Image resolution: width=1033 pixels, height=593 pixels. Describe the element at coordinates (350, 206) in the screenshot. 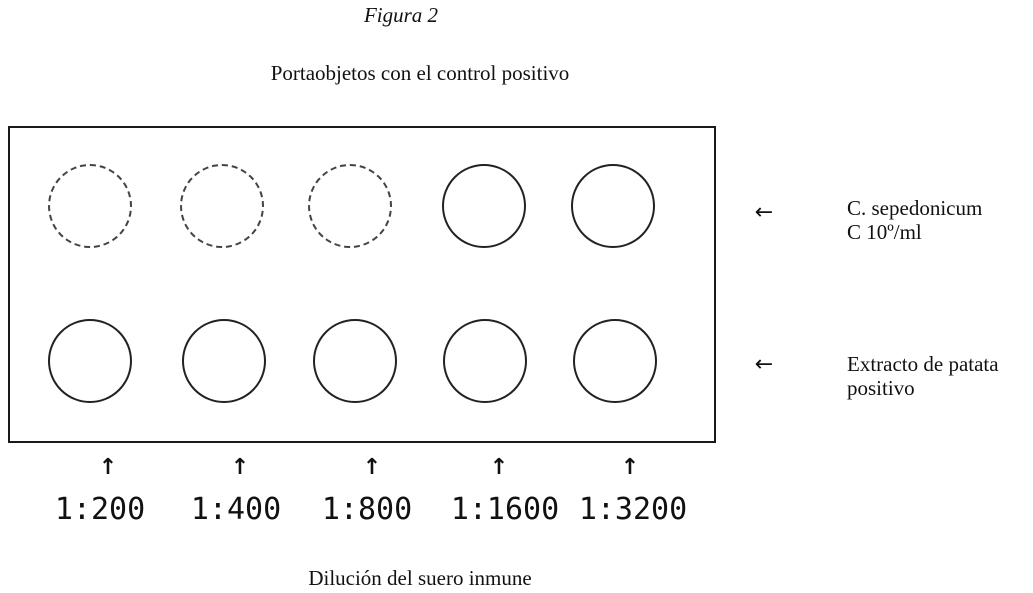

I see `well-row1-col3` at that location.